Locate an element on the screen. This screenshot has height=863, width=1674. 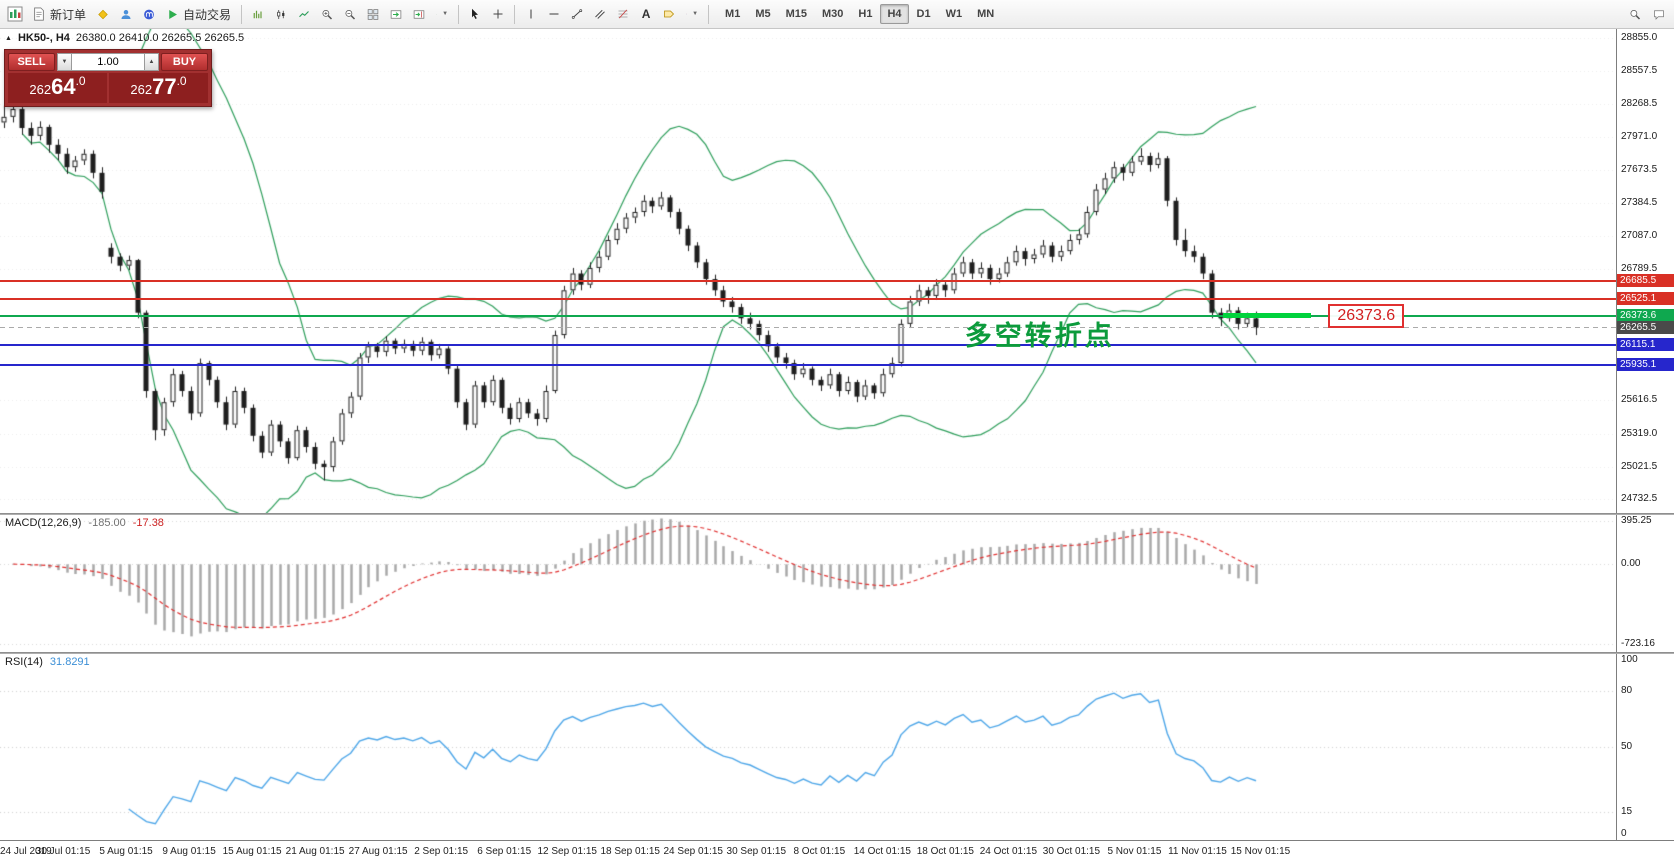
timeframe-d1: D1 is located at coordinates (924, 14).